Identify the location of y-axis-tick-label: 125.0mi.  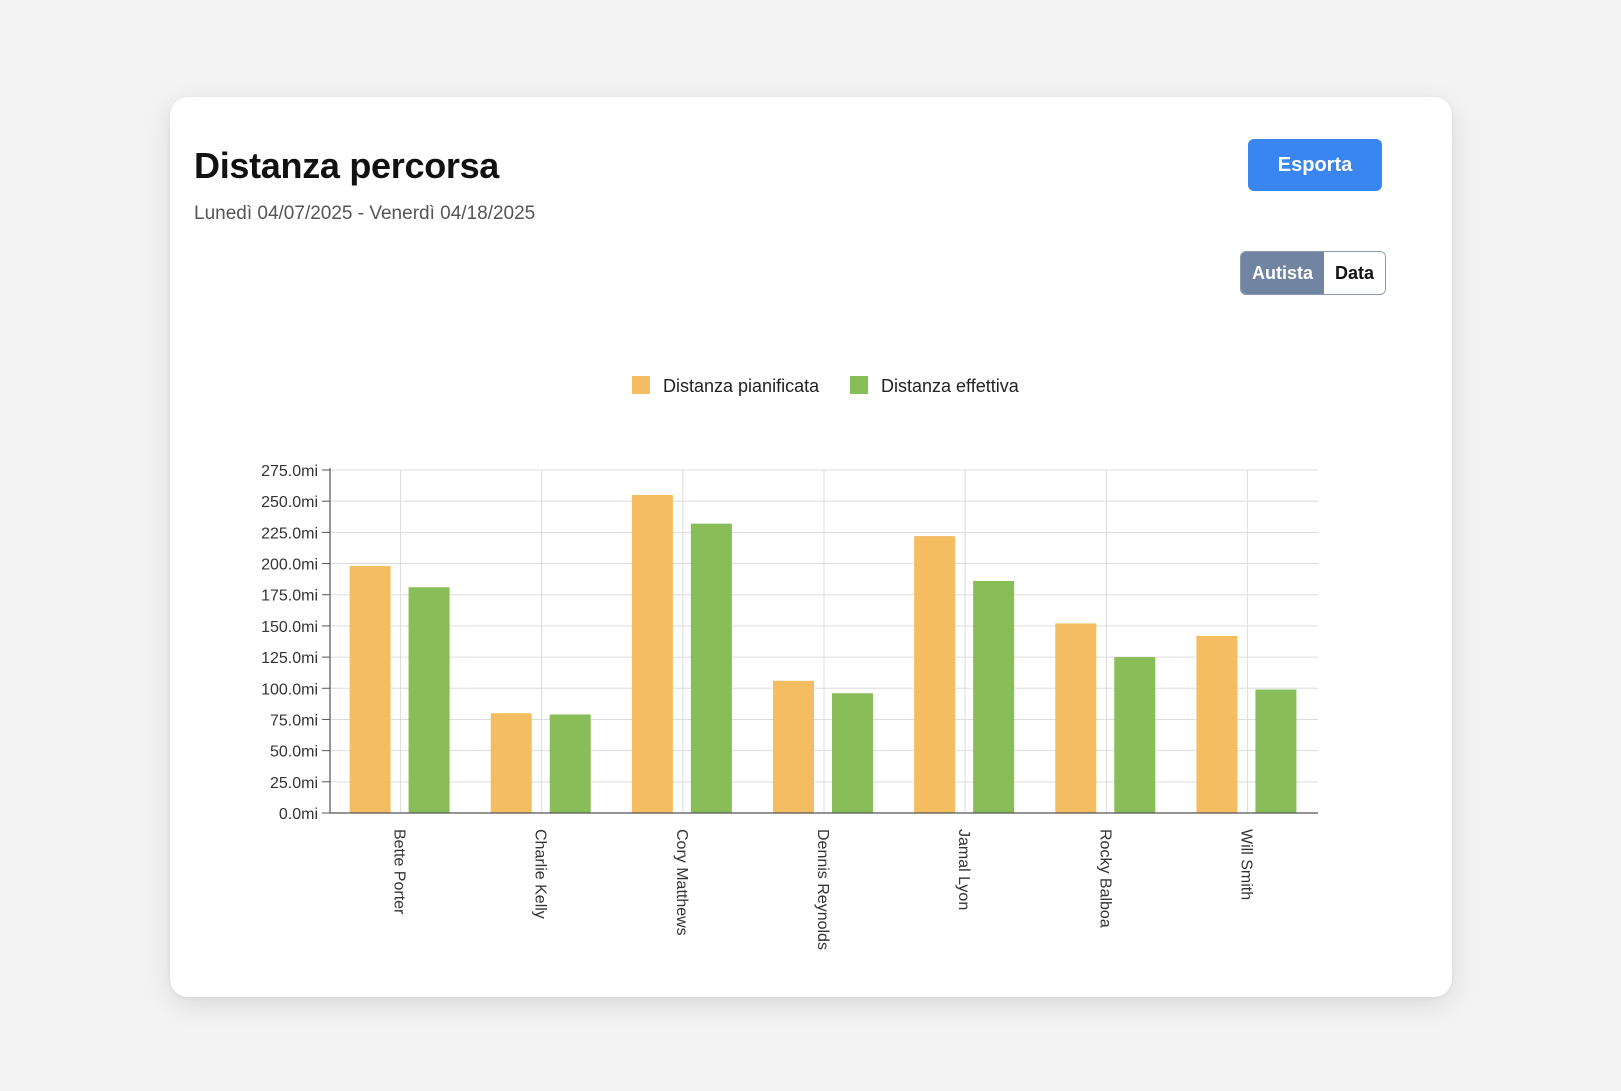
(289, 658).